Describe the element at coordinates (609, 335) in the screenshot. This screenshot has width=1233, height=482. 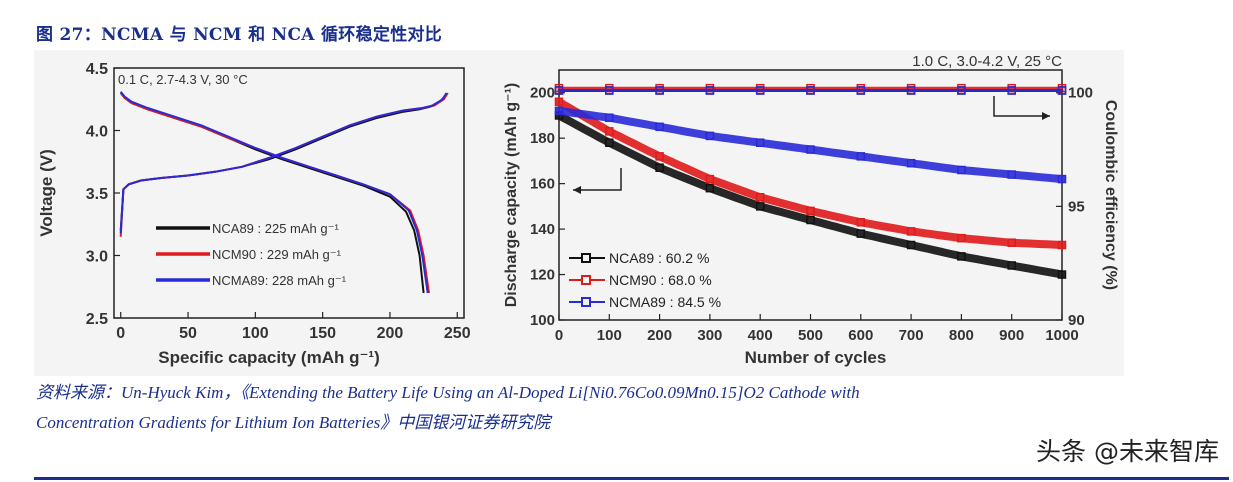
I see `cycling-x-tick-label: 100` at that location.